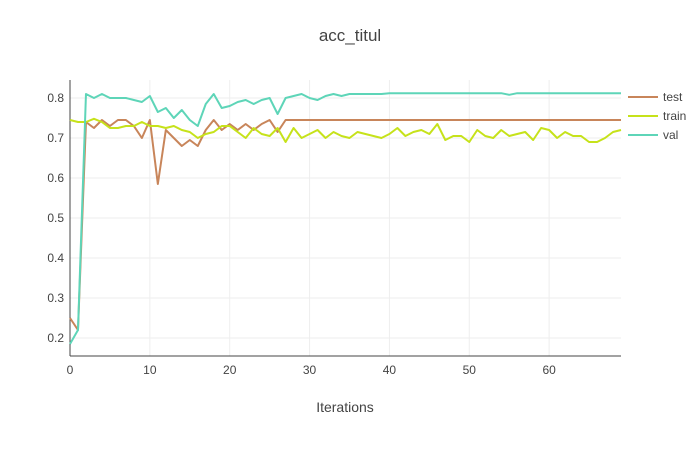 The height and width of the screenshot is (450, 700). What do you see at coordinates (55, 178) in the screenshot?
I see `y-tick-label: 0.6` at bounding box center [55, 178].